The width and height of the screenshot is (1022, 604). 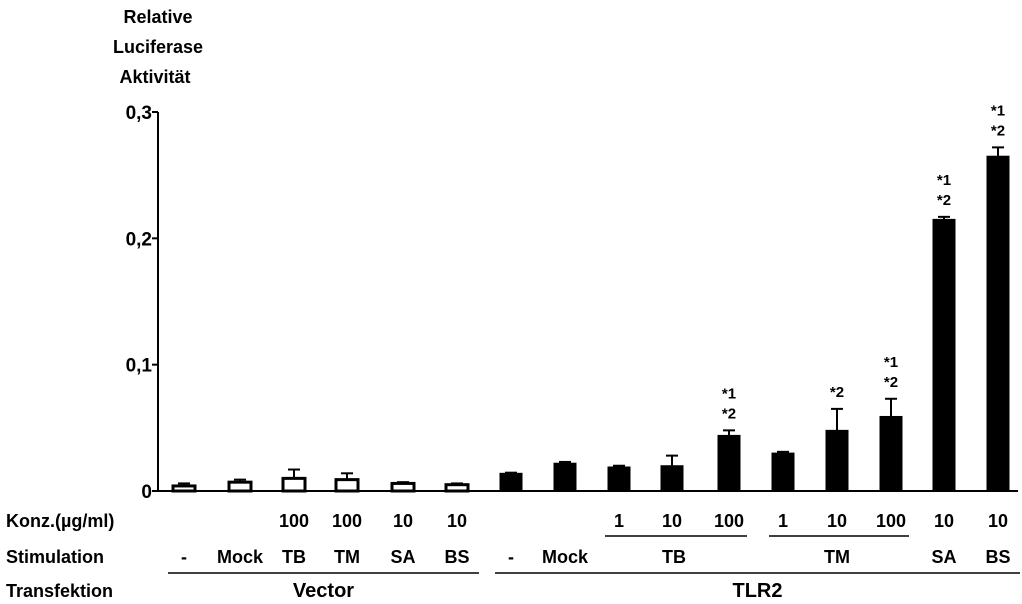 I want to click on y-tick-label: 0, so click(x=146, y=492).